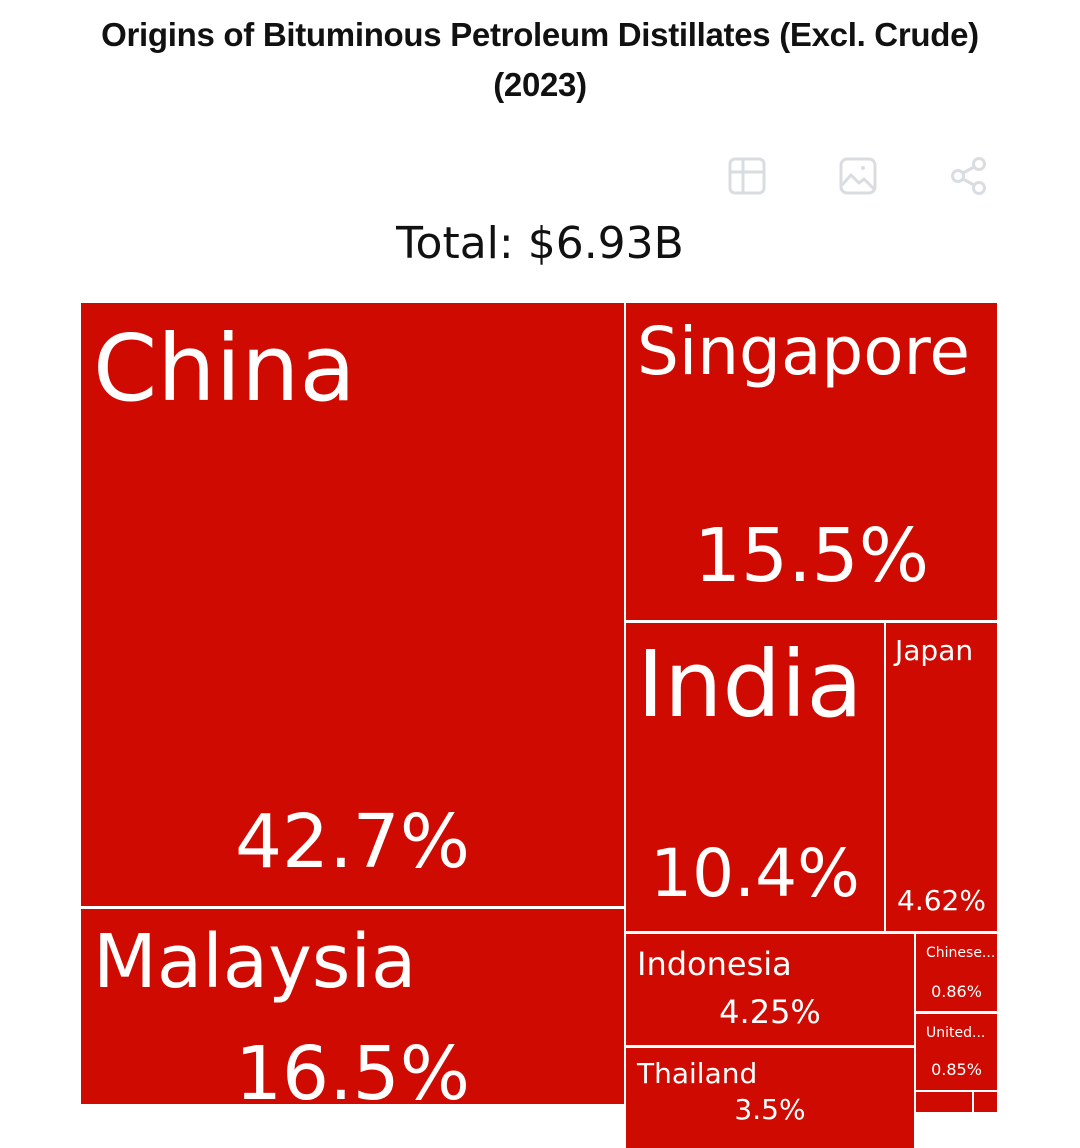 This screenshot has height=1148, width=1080. Describe the element at coordinates (352, 1006) in the screenshot. I see `tile-malaysia: Malaysia 16.5%` at that location.